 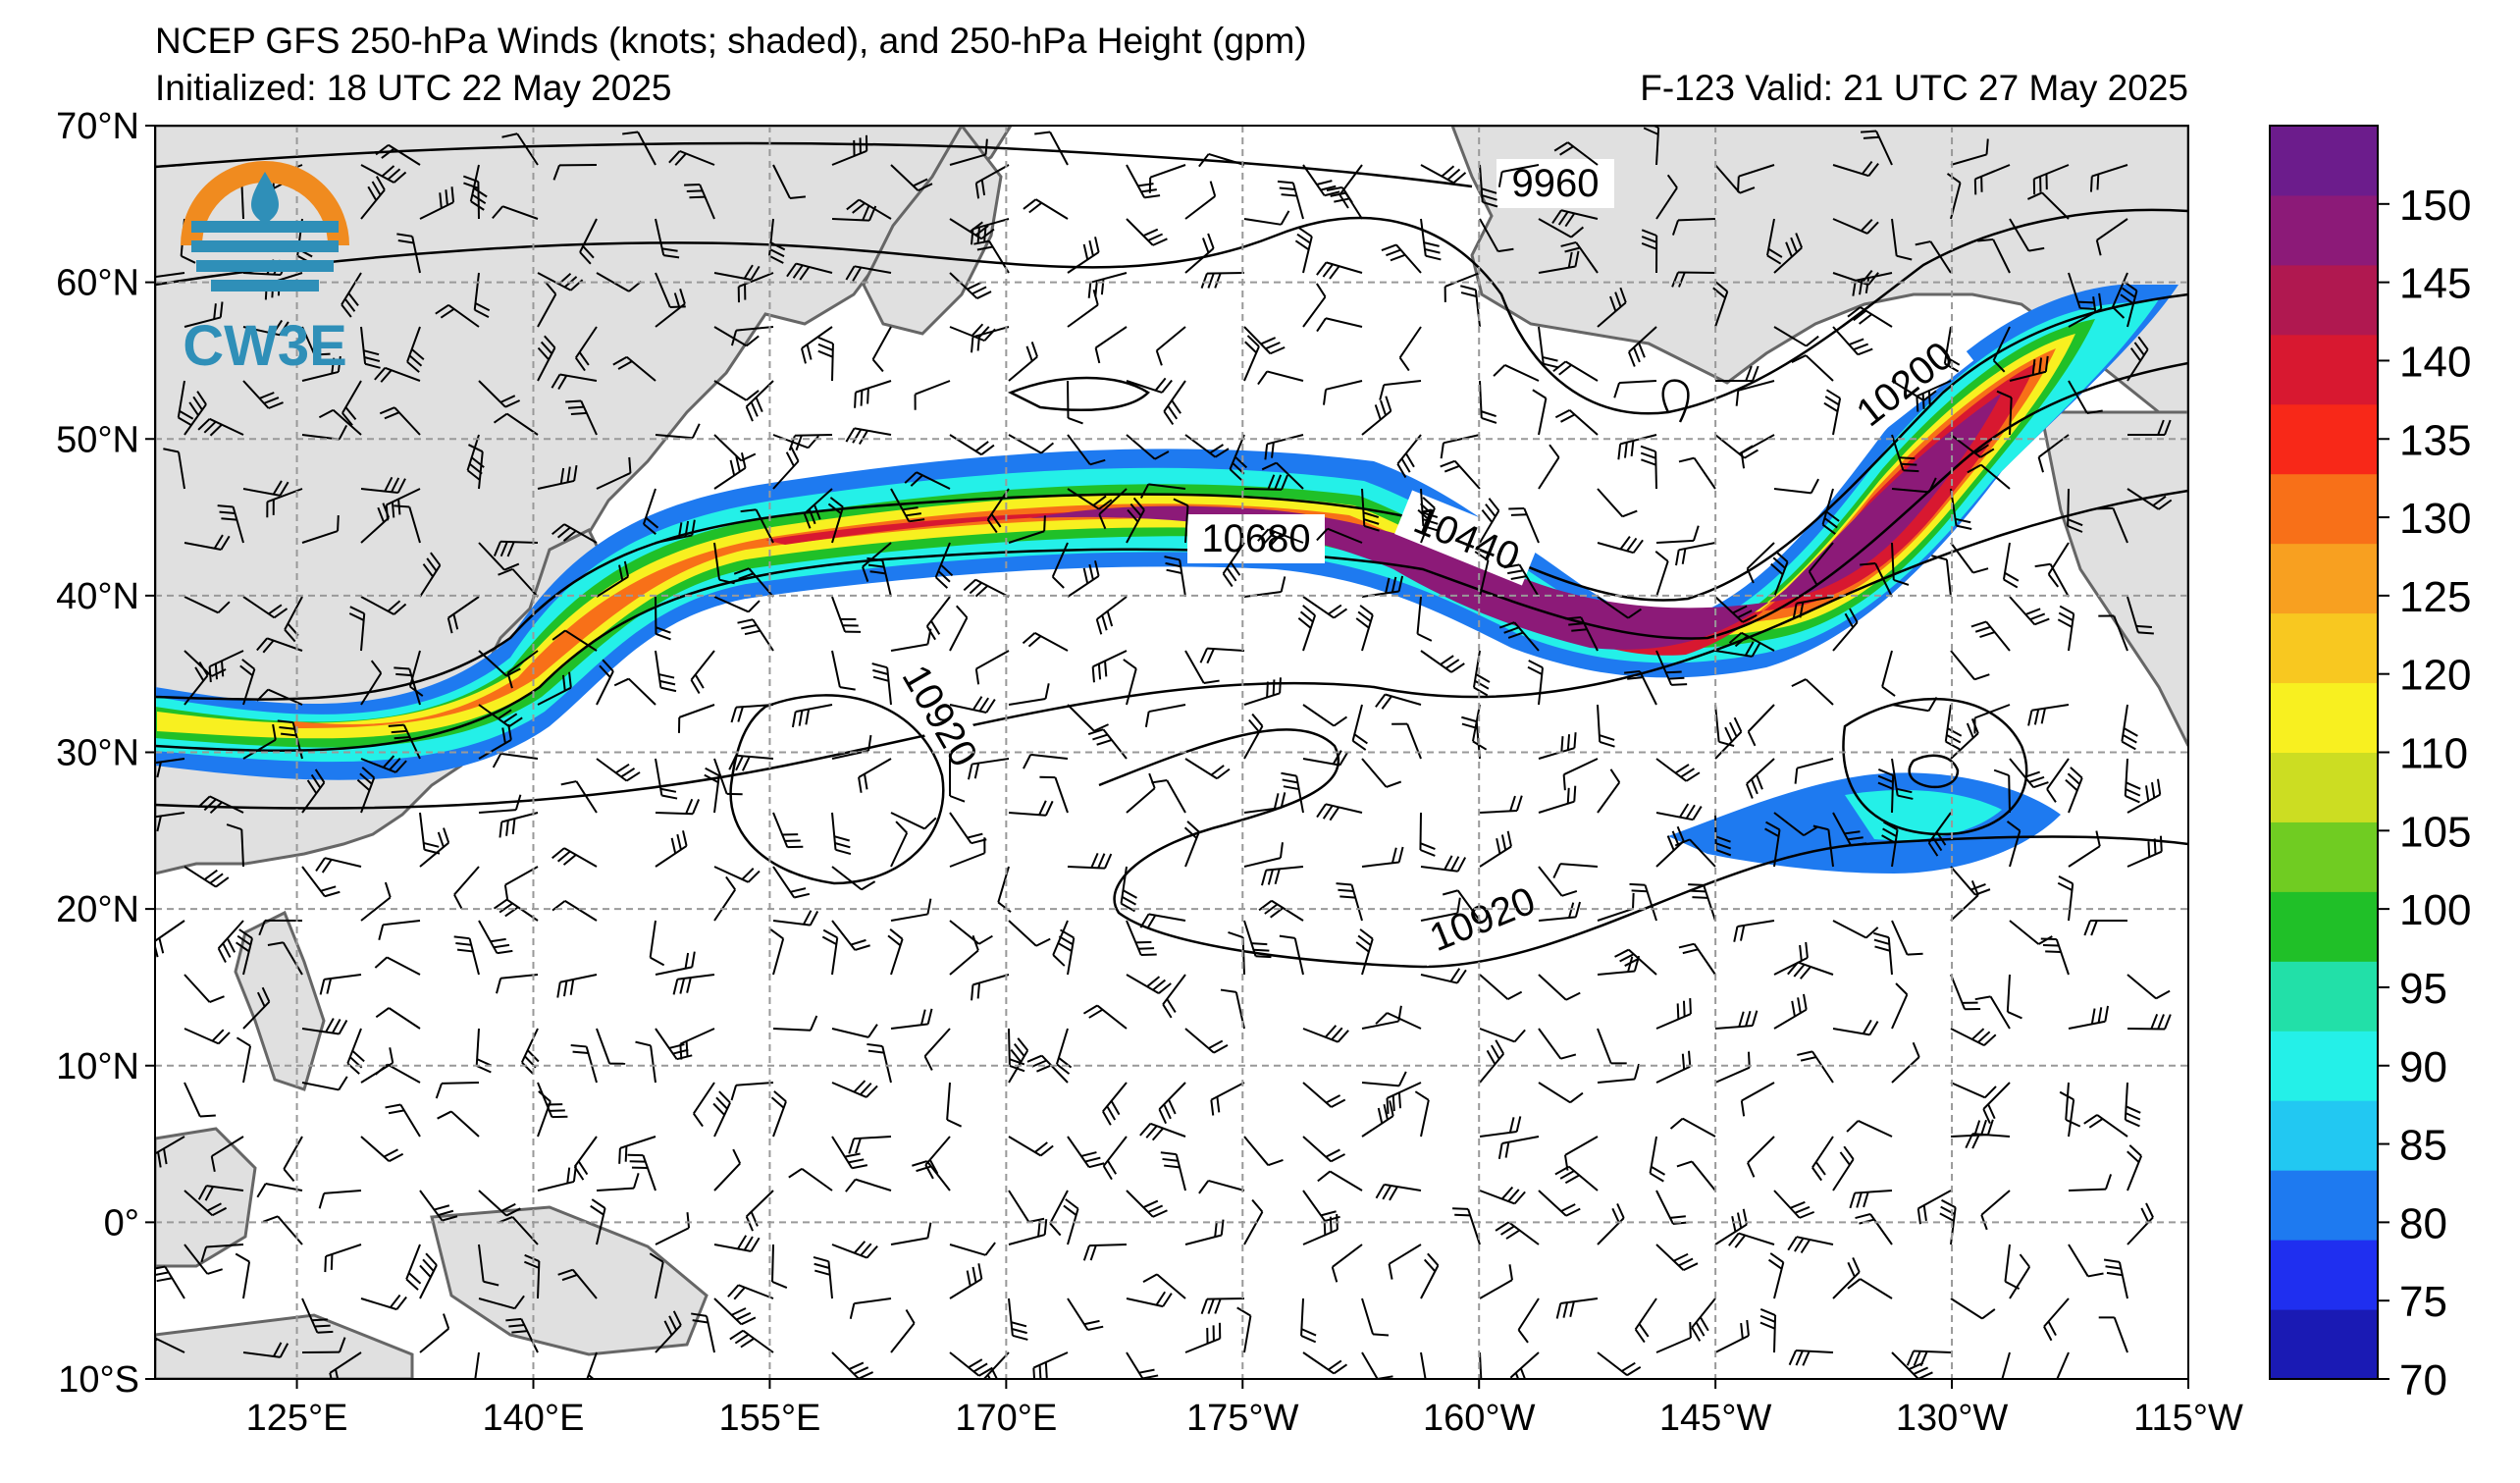 I want to click on lat-tick-label: 60°N, so click(x=97, y=283).